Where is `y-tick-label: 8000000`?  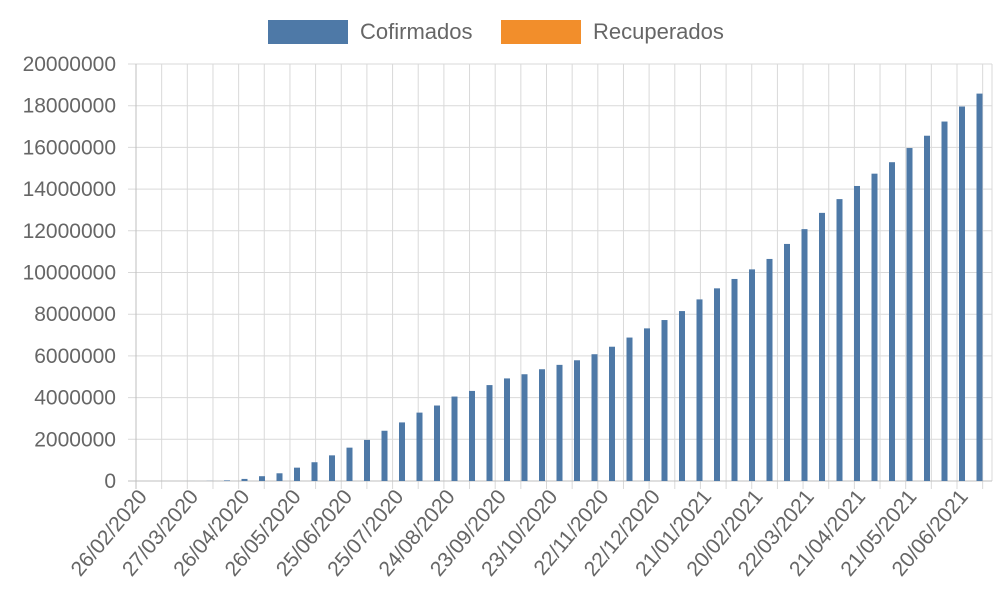 y-tick-label: 8000000 is located at coordinates (75, 314).